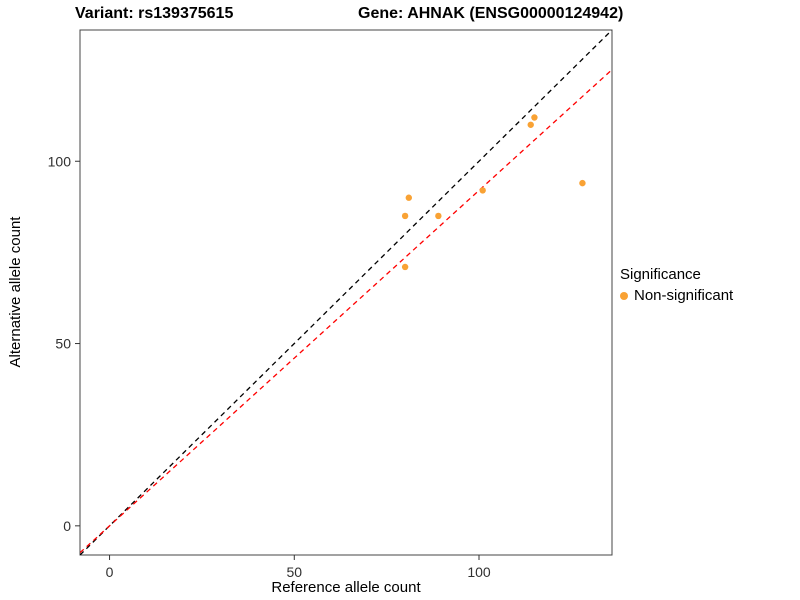  I want to click on x-axis-label: Reference allele count, so click(346, 587).